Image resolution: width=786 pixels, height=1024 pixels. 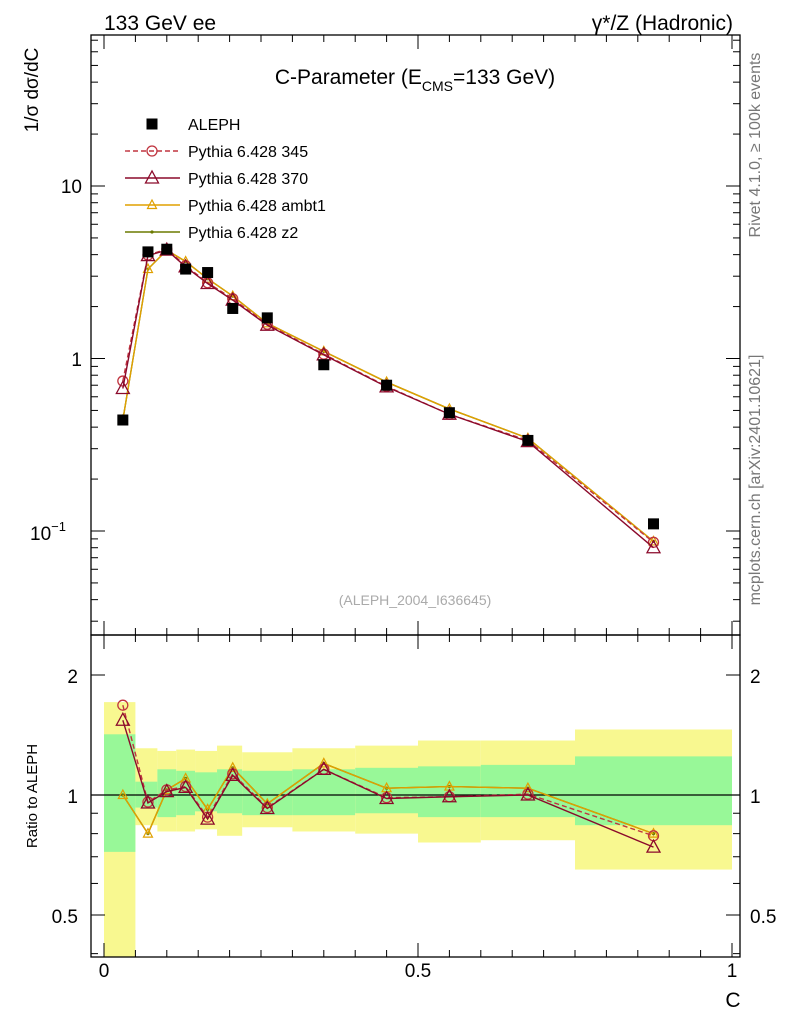 What do you see at coordinates (388, 784) in the screenshot?
I see `ratio-line-p370` at bounding box center [388, 784].